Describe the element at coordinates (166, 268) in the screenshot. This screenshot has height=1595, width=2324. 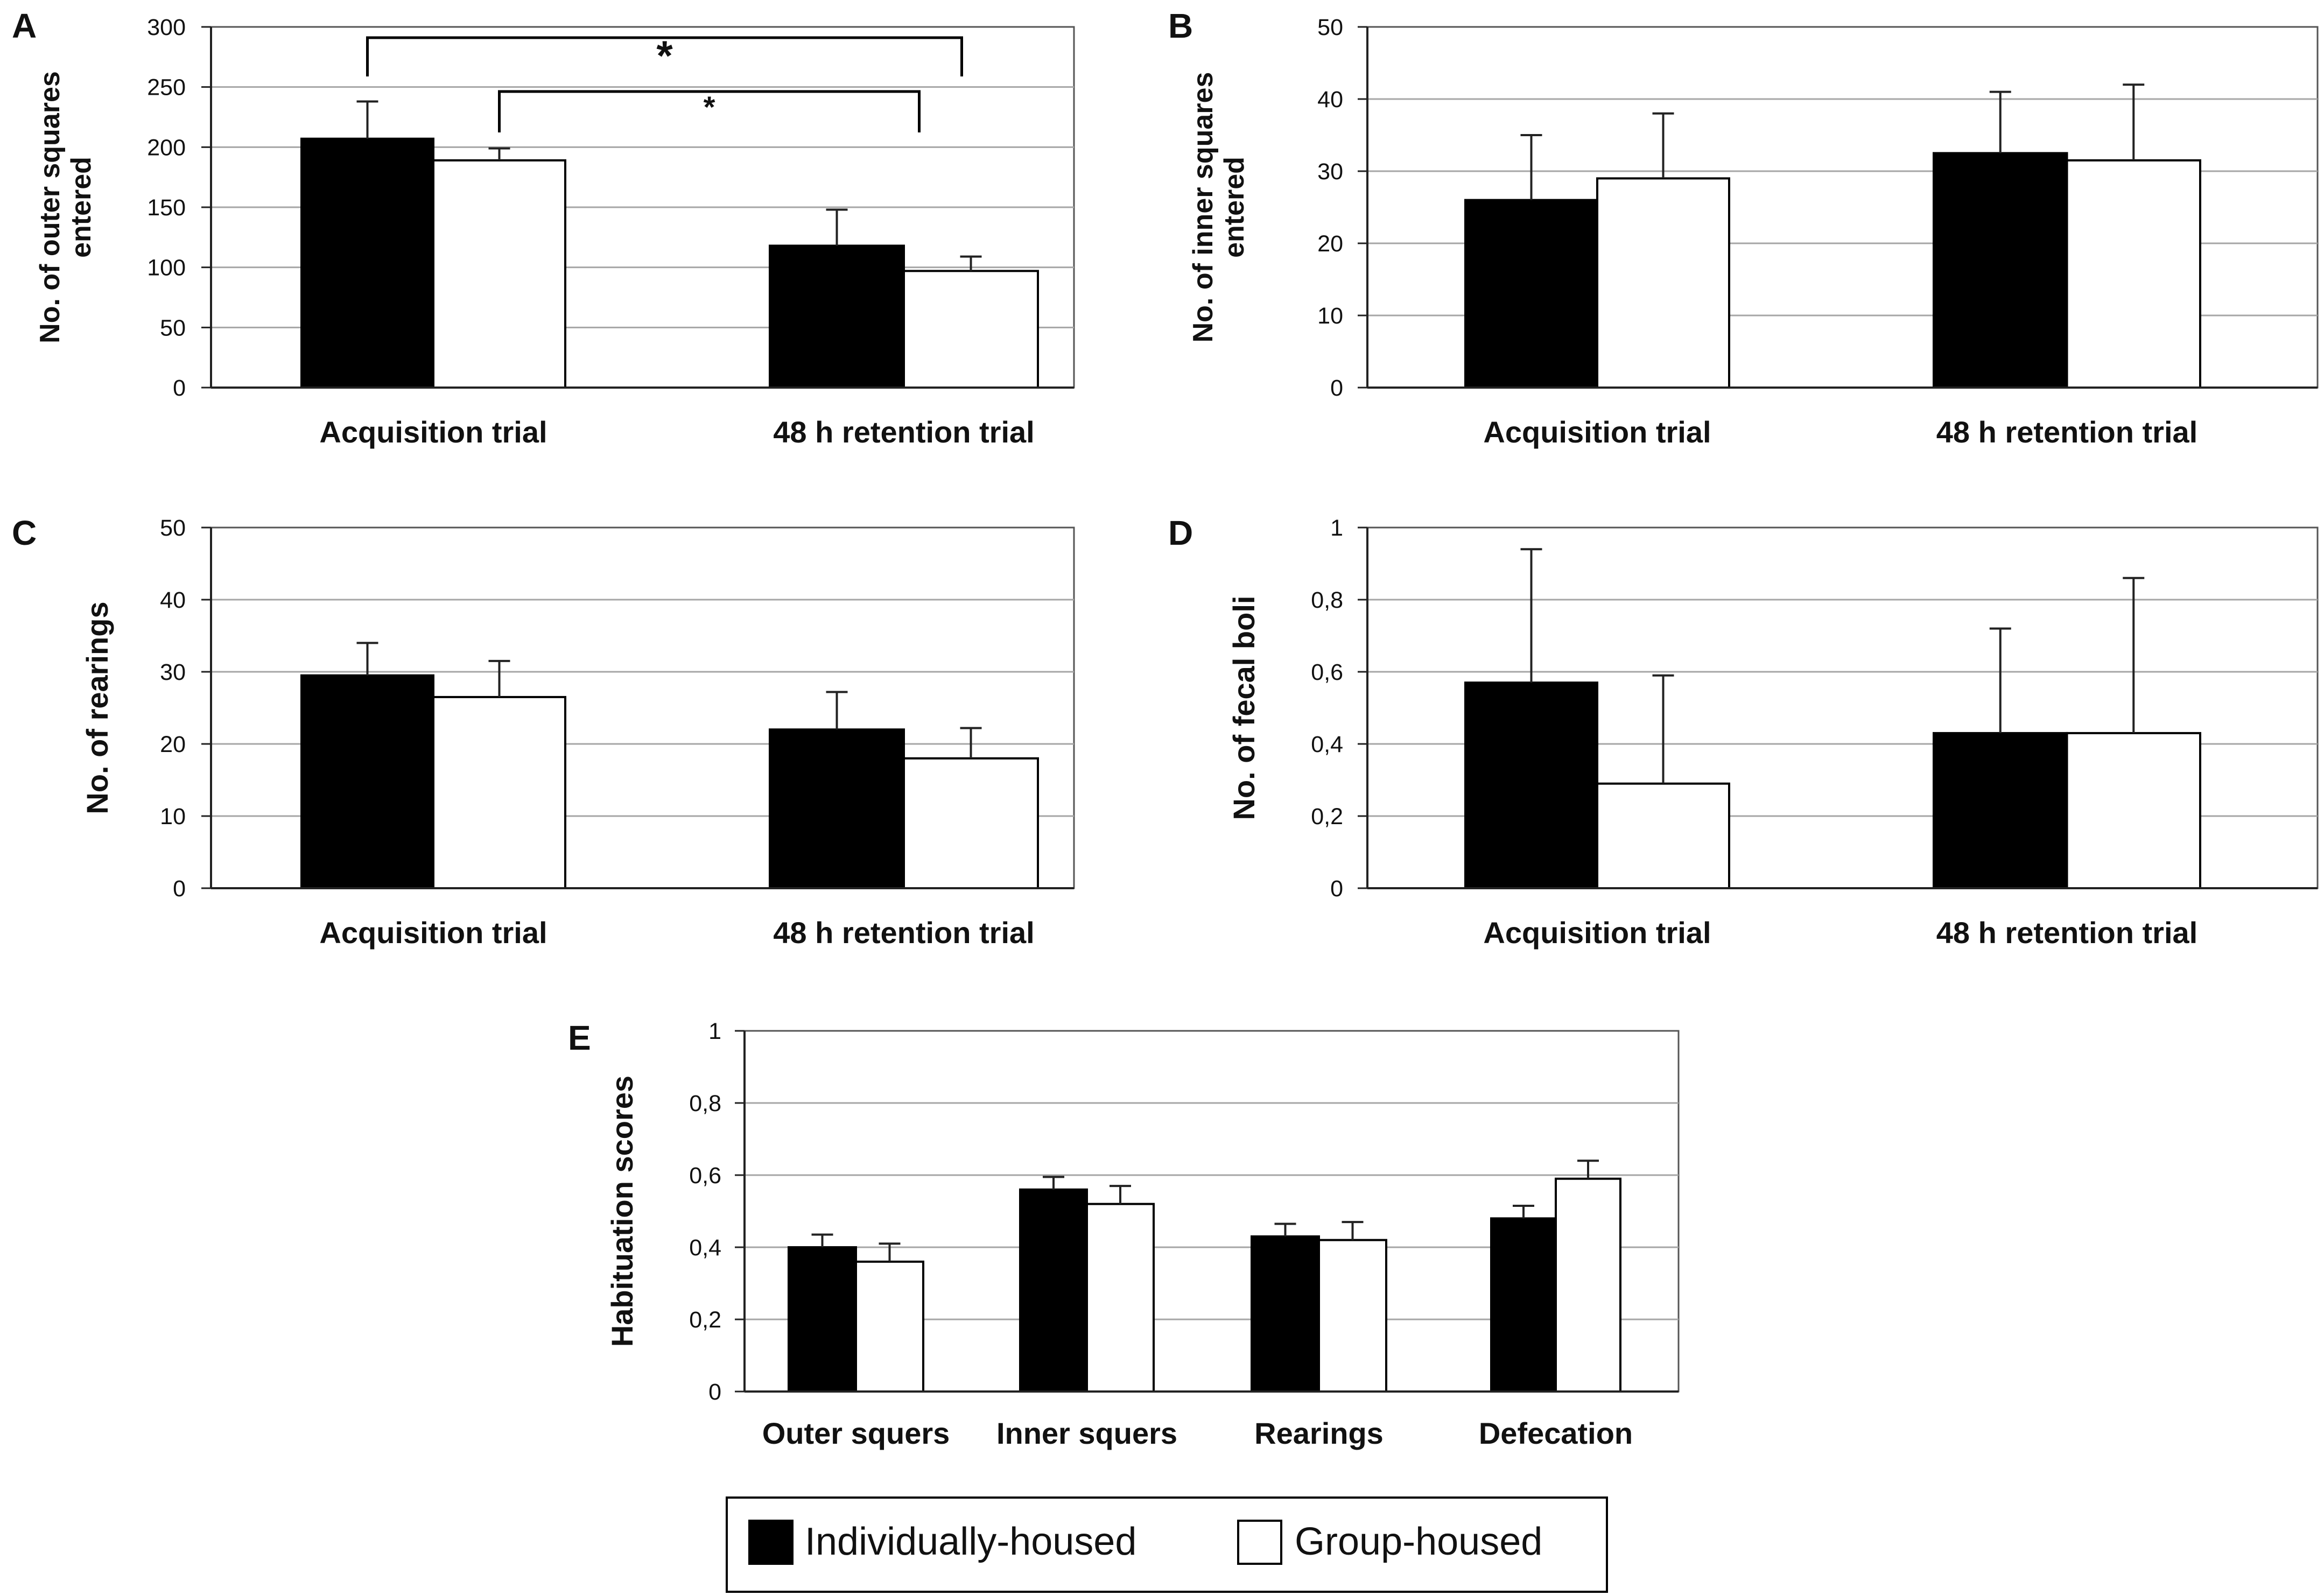
I see `panel-a-y-tick-label: 100` at that location.